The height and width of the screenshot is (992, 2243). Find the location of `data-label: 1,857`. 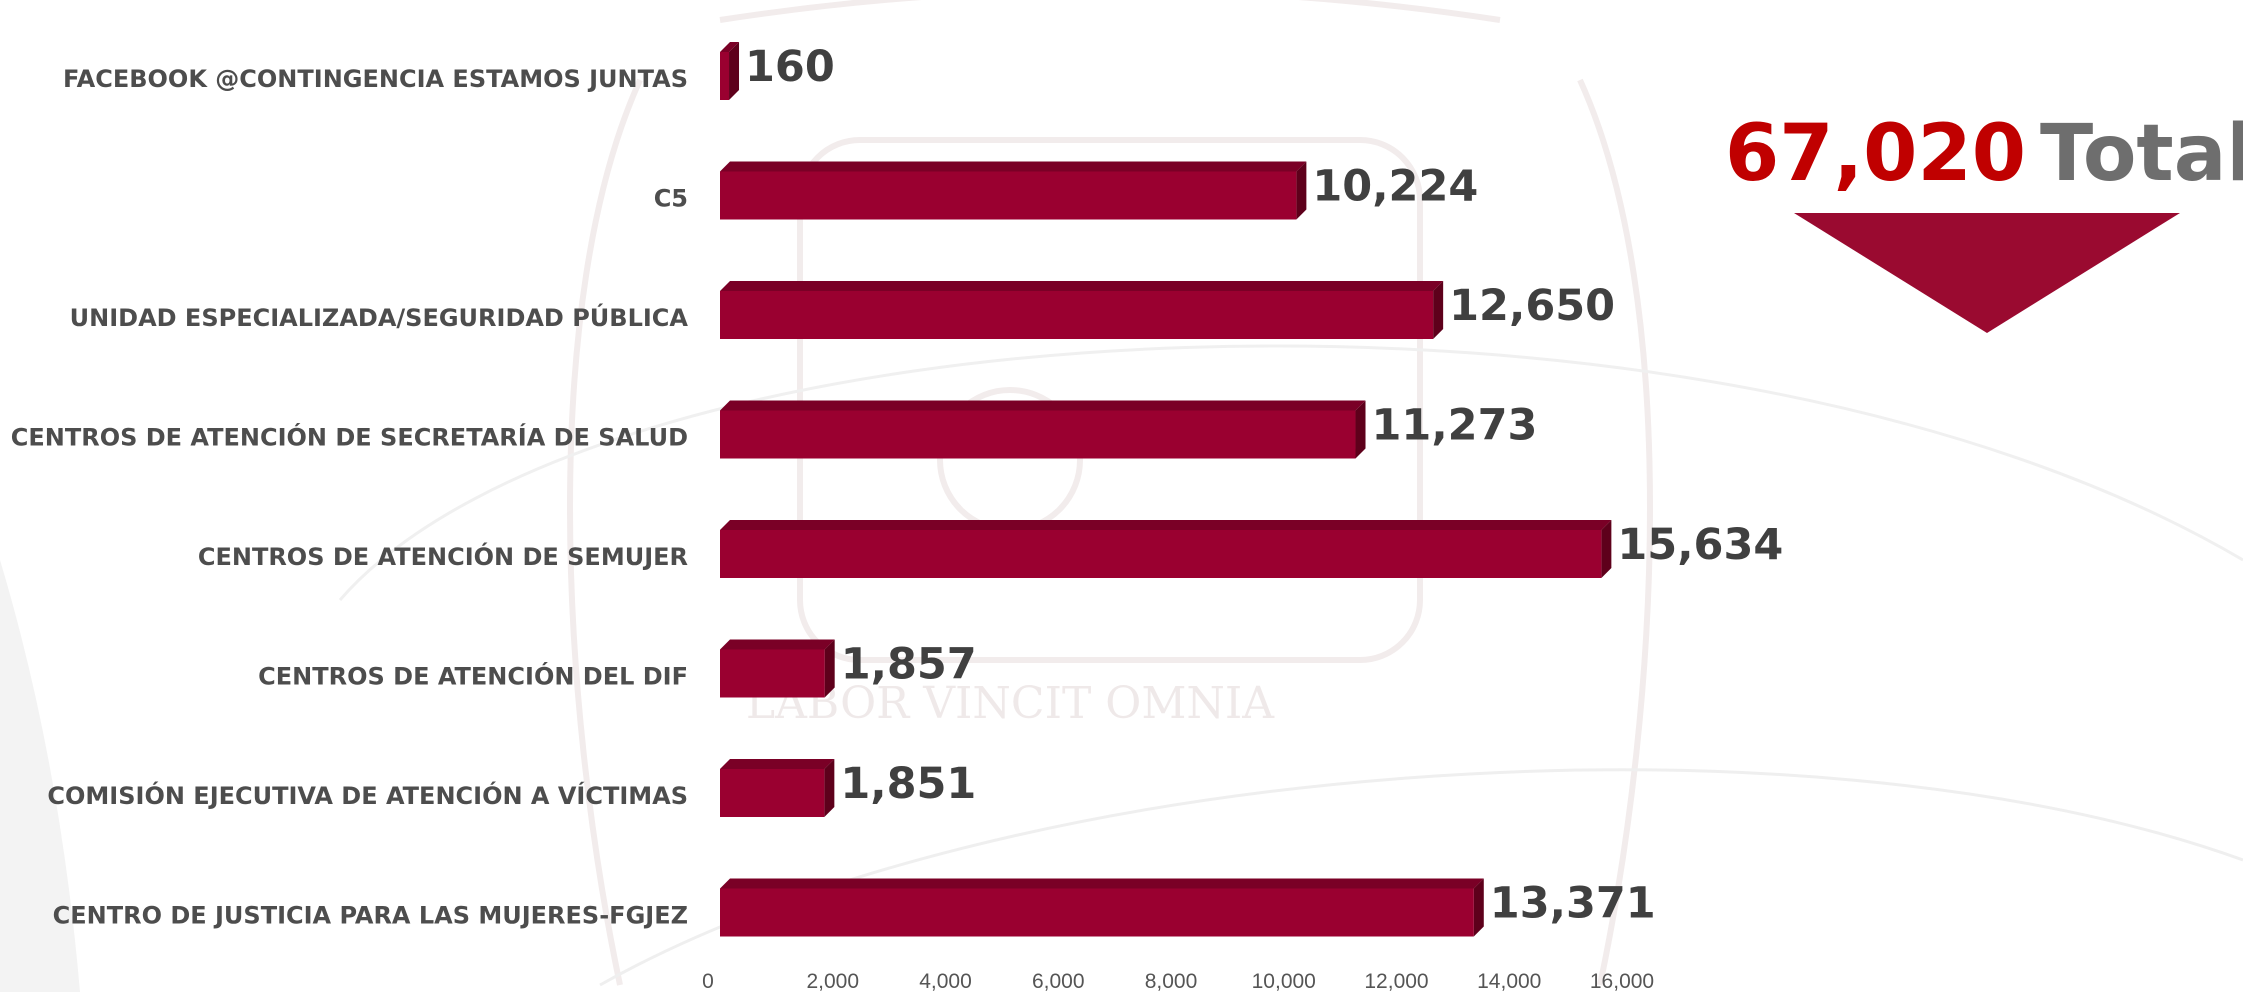

data-label: 1,857 is located at coordinates (909, 665).